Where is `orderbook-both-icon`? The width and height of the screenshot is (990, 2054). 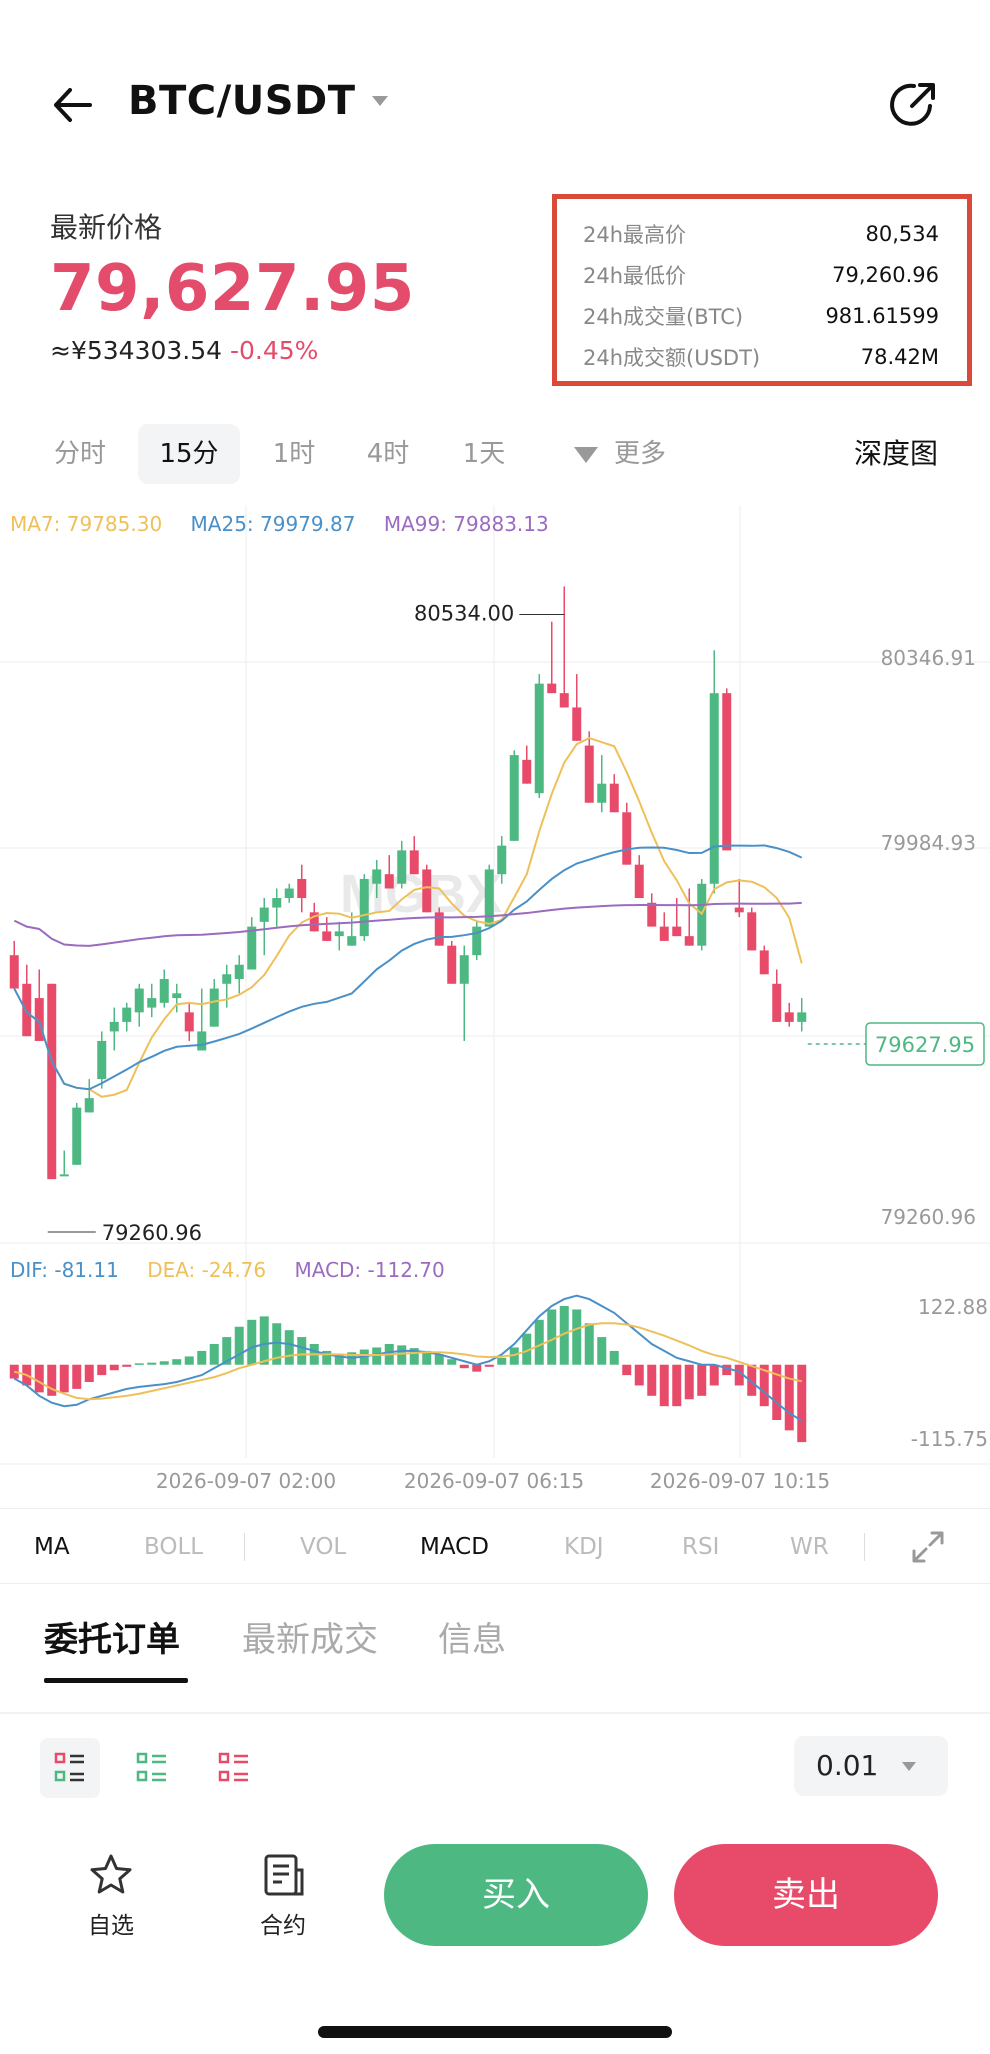 orderbook-both-icon is located at coordinates (70, 1768).